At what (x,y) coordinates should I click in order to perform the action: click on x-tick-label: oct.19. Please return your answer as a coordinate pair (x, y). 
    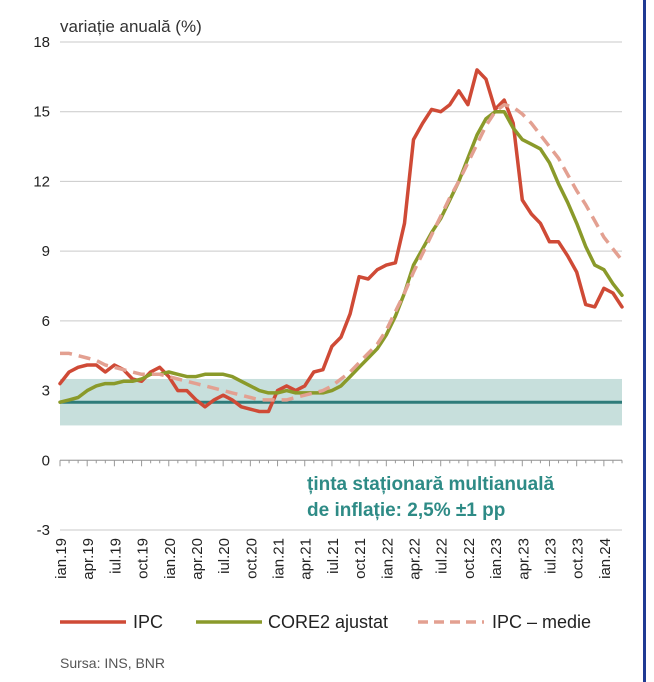
    Looking at the image, I should click on (143, 558).